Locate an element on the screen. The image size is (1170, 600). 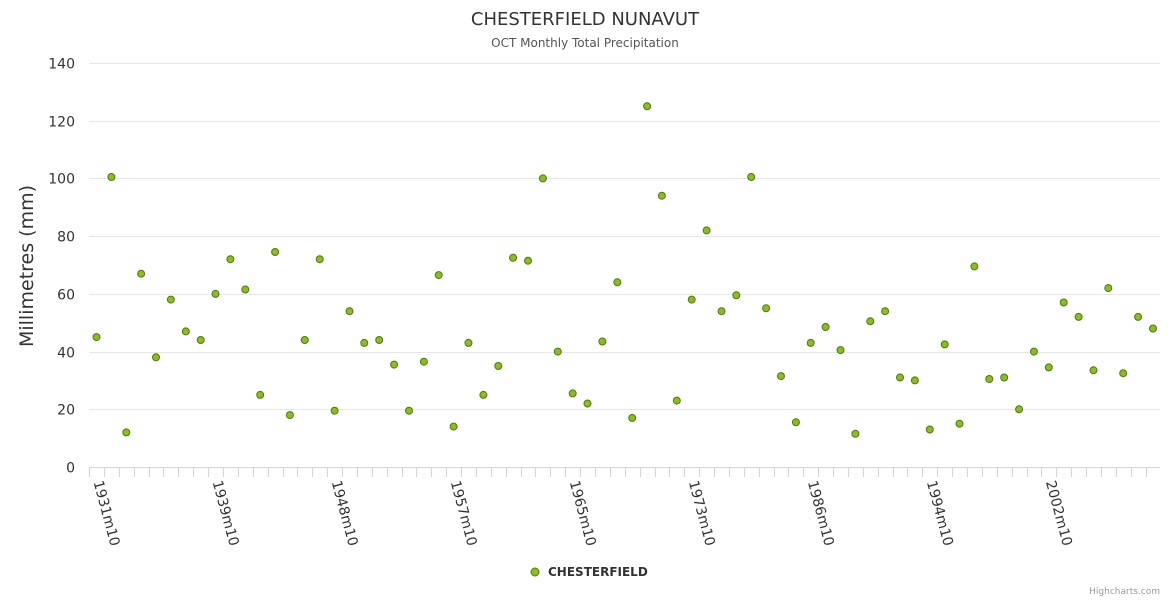
x-tick-label: 1973m10 is located at coordinates (701, 513).